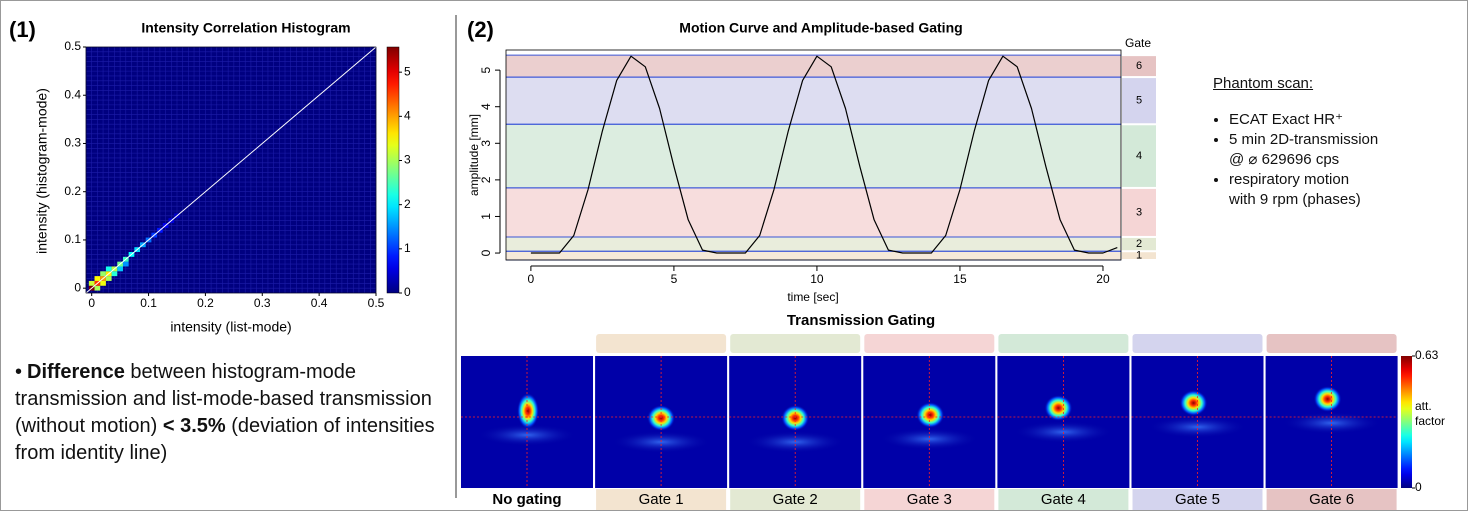  What do you see at coordinates (820, 28) in the screenshot?
I see `chart-title: Motion Curve and Amplitude-based Gating` at bounding box center [820, 28].